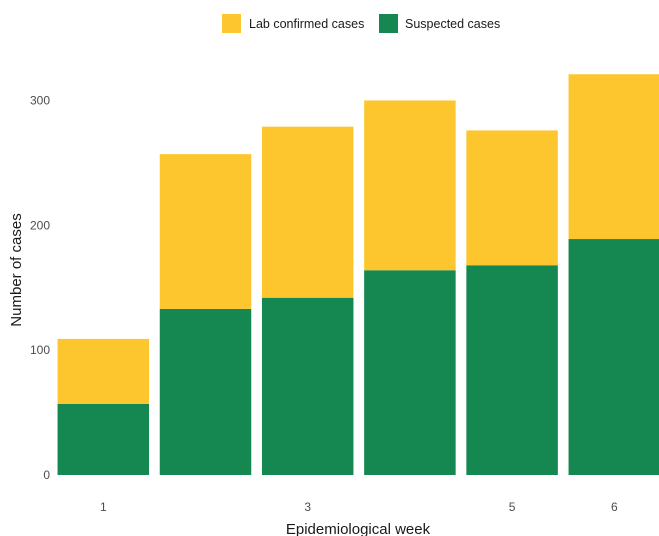 The image size is (659, 536). Describe the element at coordinates (231, 23) in the screenshot. I see `legend-key-lab-confirmed` at that location.